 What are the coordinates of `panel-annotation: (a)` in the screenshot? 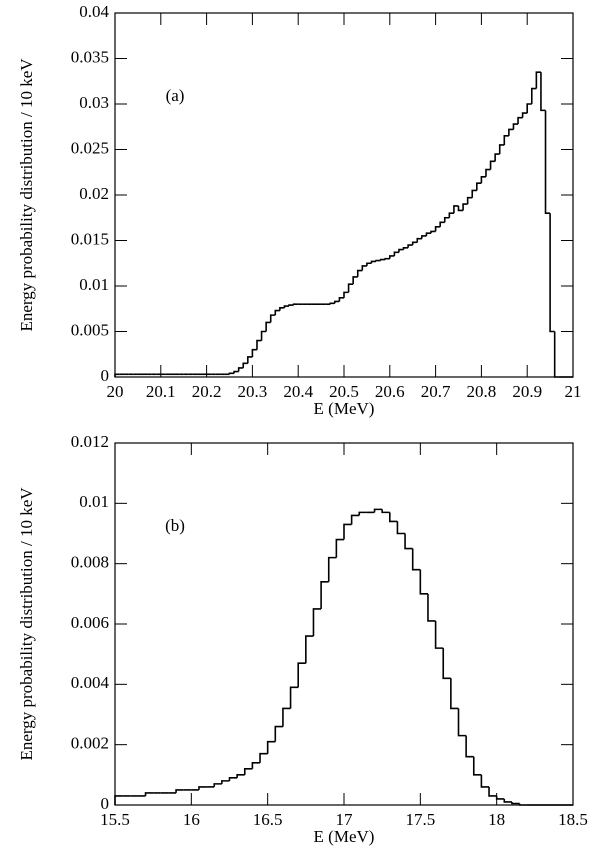 It's located at (175, 95).